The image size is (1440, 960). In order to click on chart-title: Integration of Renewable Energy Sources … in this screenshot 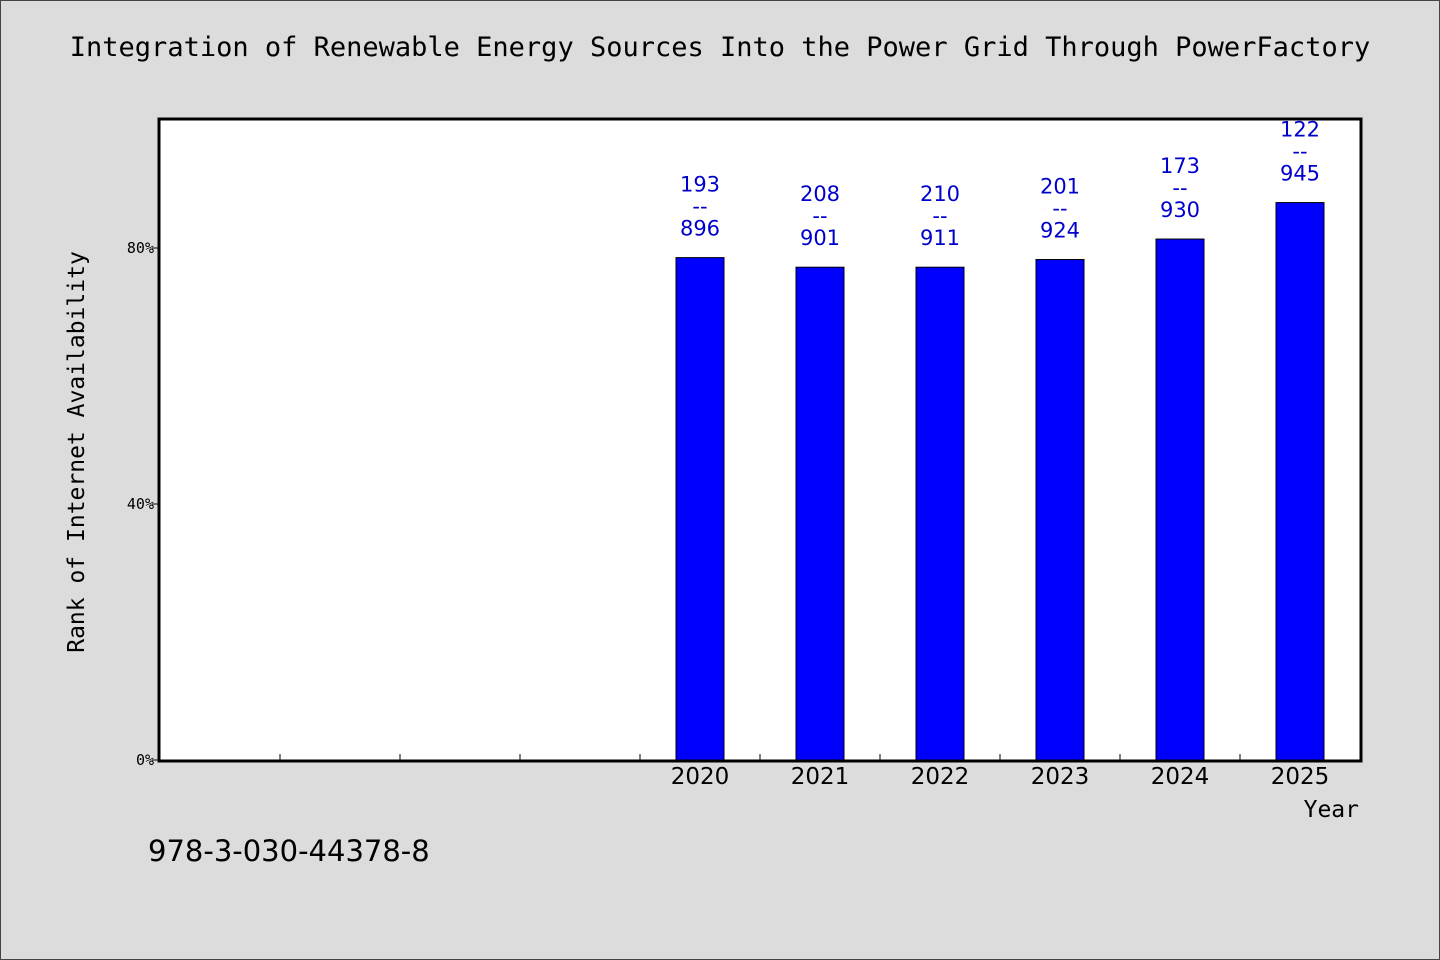, I will do `click(720, 47)`.